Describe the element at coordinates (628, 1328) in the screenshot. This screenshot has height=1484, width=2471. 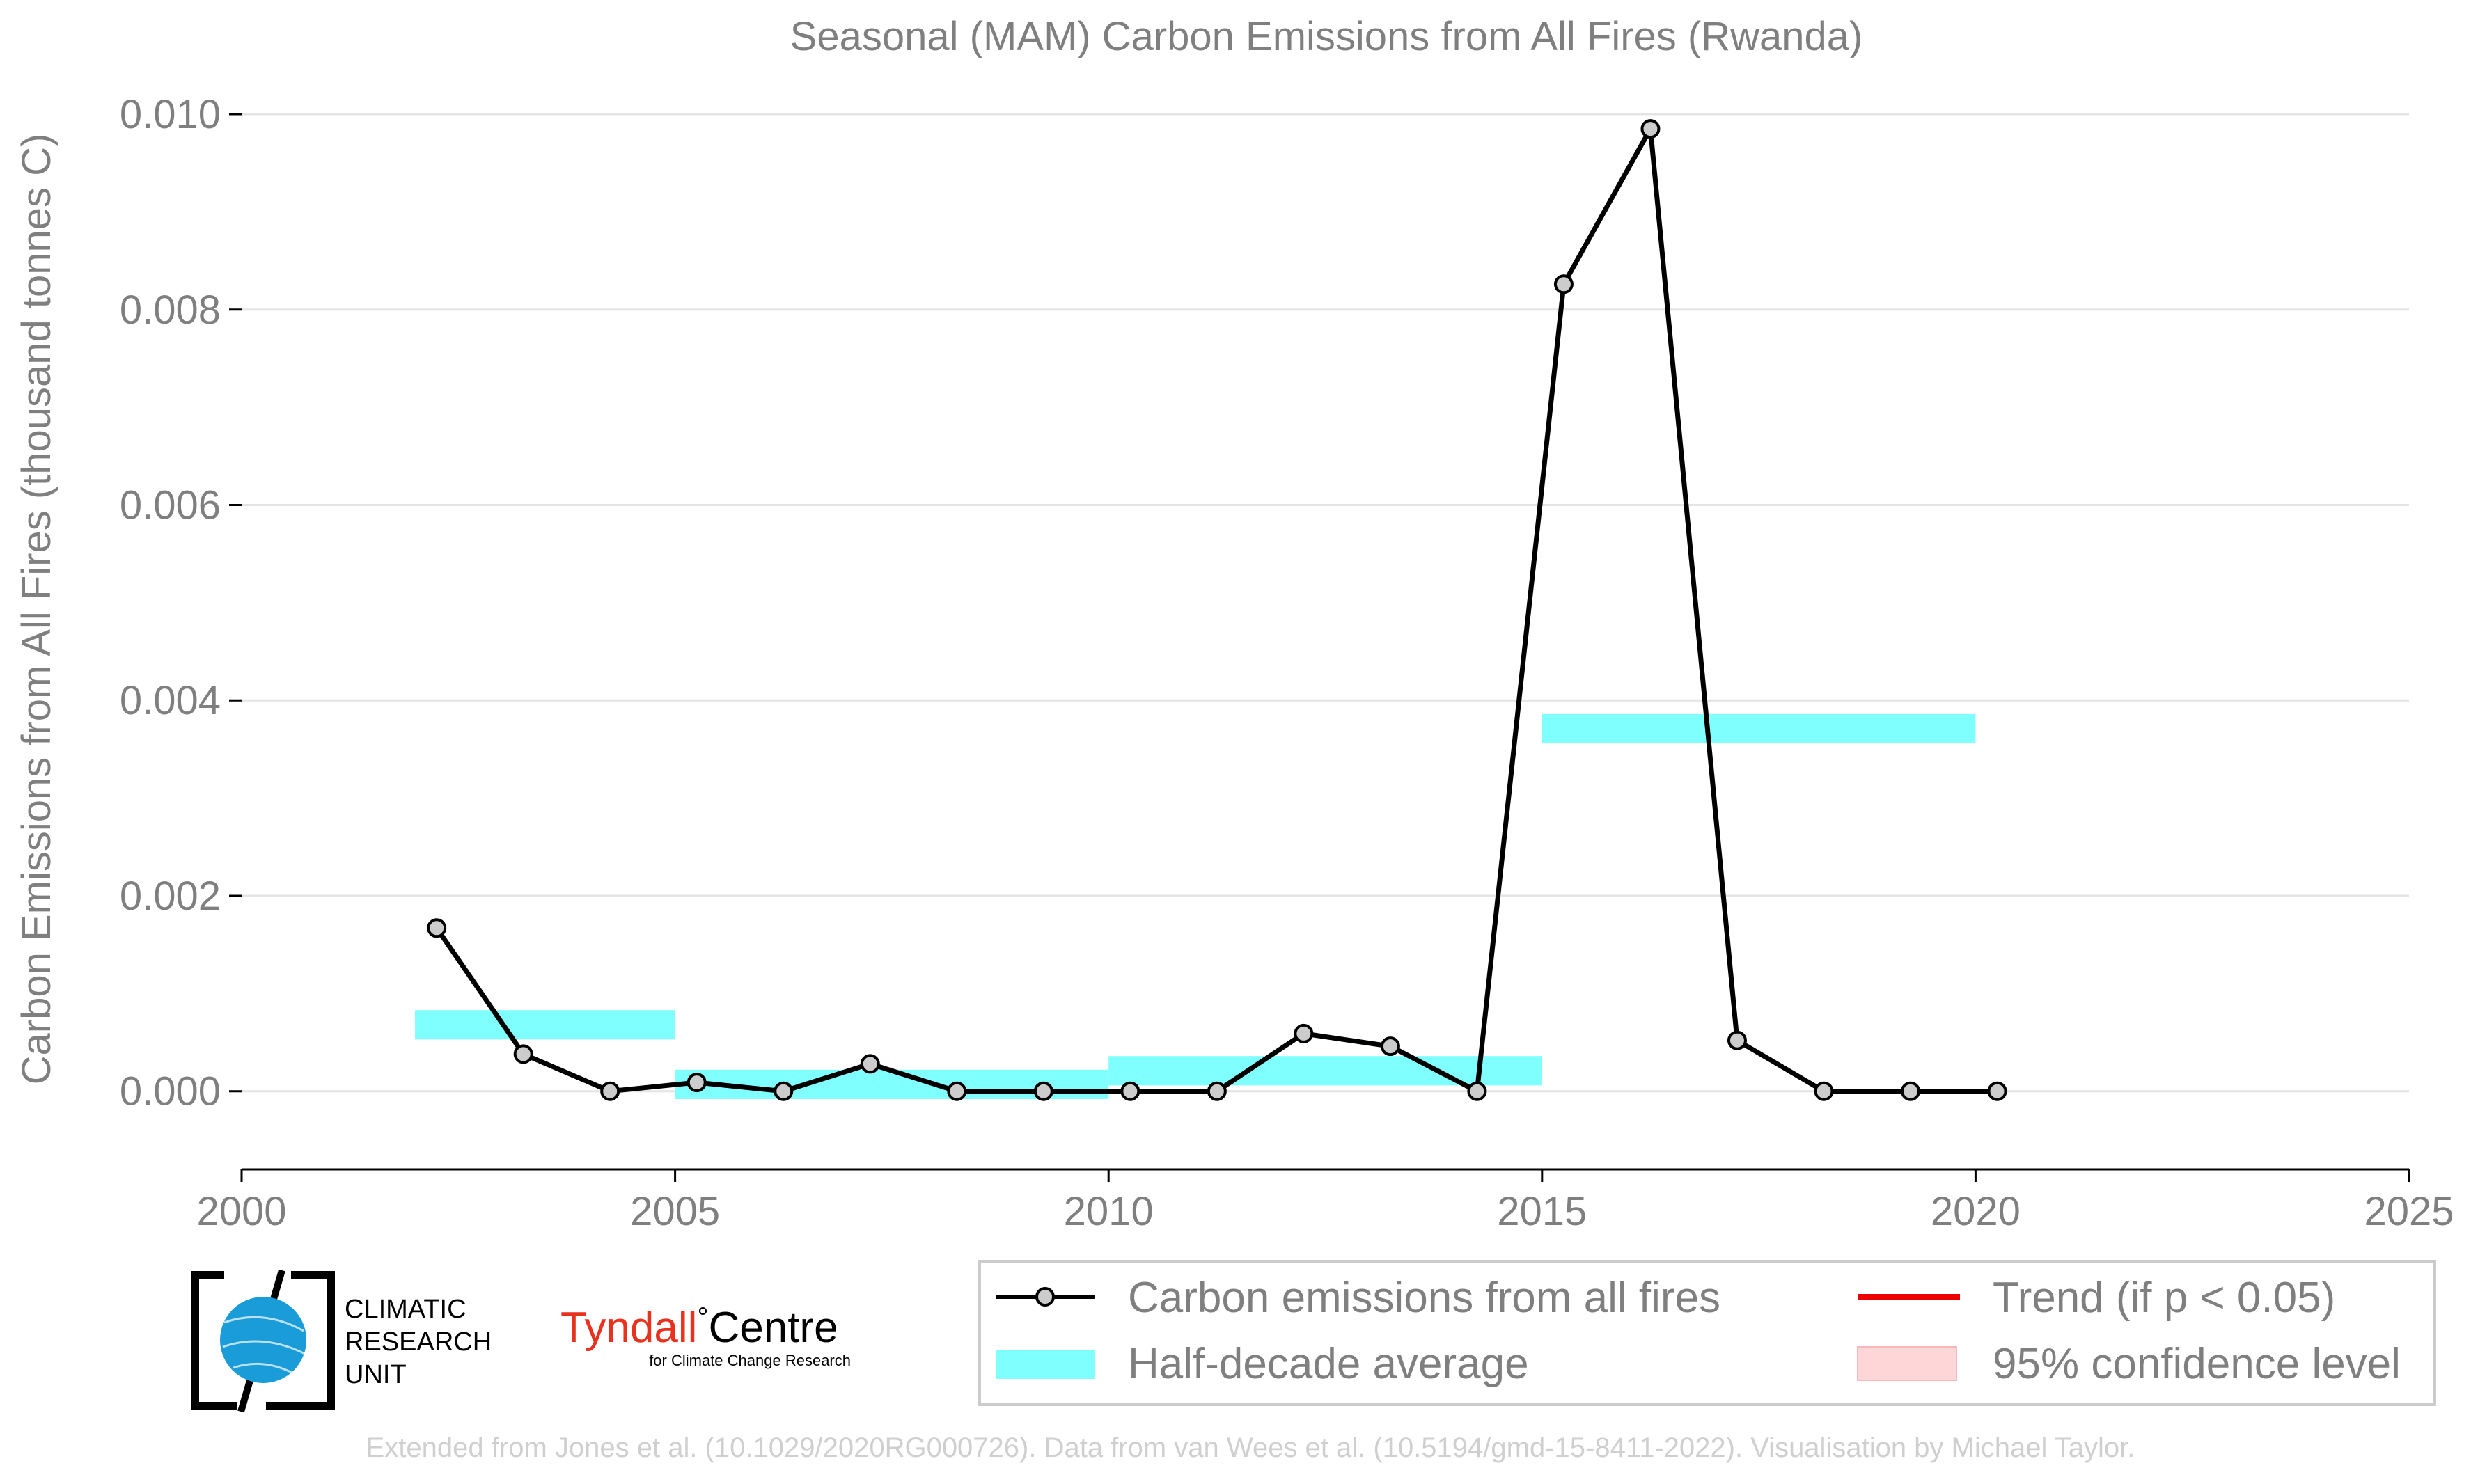
I see `tyndall-word: Tyndall` at that location.